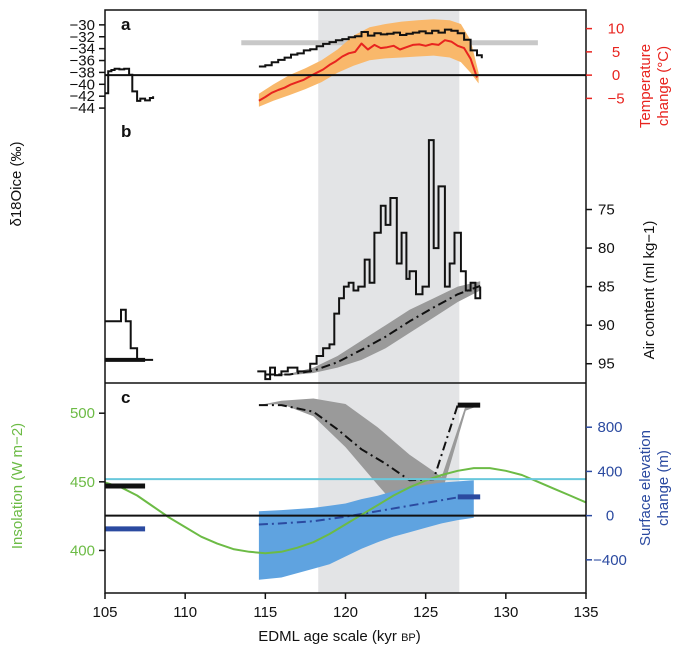 Image resolution: width=678 pixels, height=645 pixels. I want to click on panel-b-series-1-line, so click(373, 330).